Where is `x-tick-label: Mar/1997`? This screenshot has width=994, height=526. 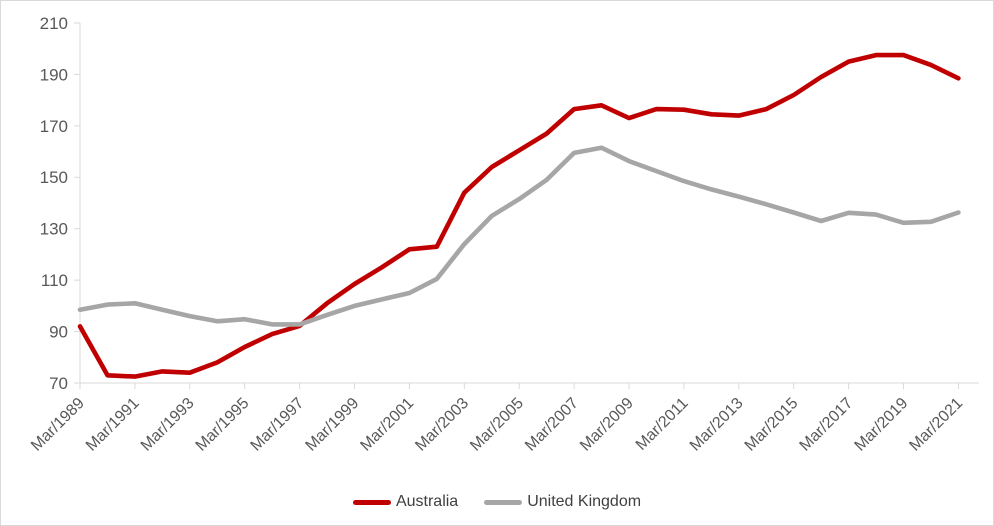
x-tick-label: Mar/1997 is located at coordinates (278, 425).